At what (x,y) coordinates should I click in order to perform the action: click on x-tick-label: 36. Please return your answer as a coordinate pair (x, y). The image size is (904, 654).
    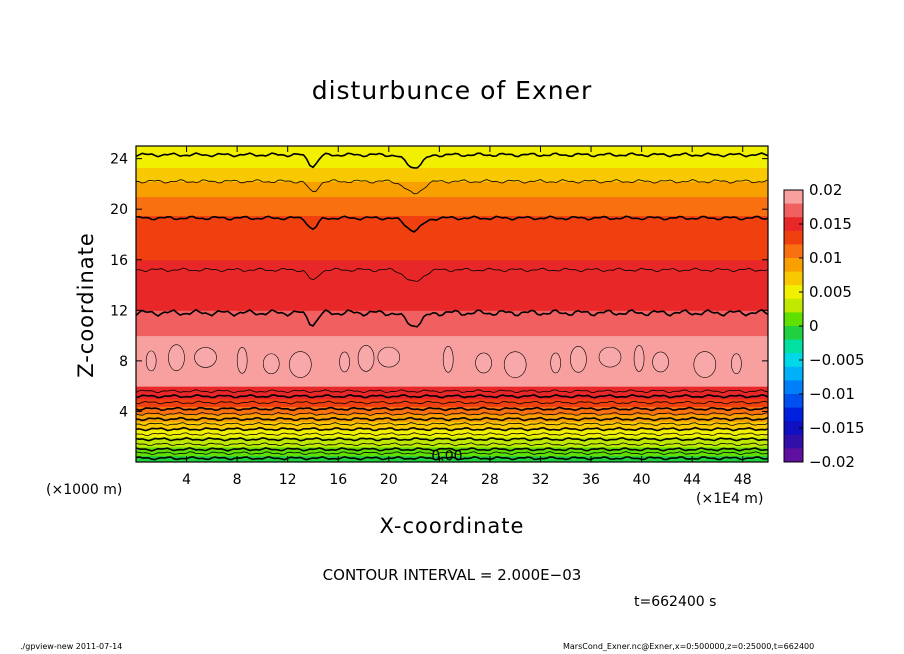
    Looking at the image, I should click on (591, 480).